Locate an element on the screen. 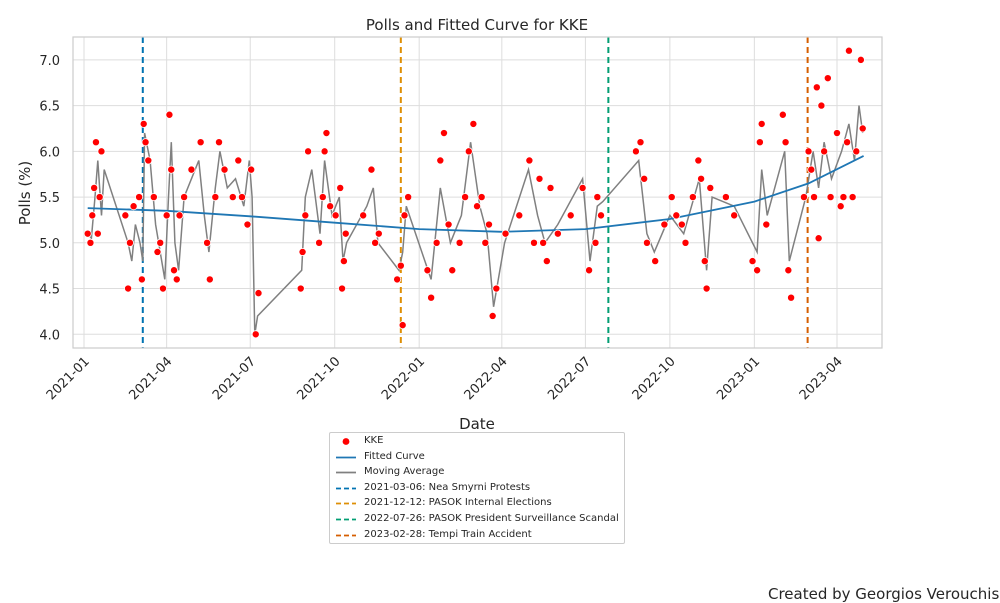 This screenshot has height=603, width=1000. y-tick-label: 5.0 is located at coordinates (49, 244).